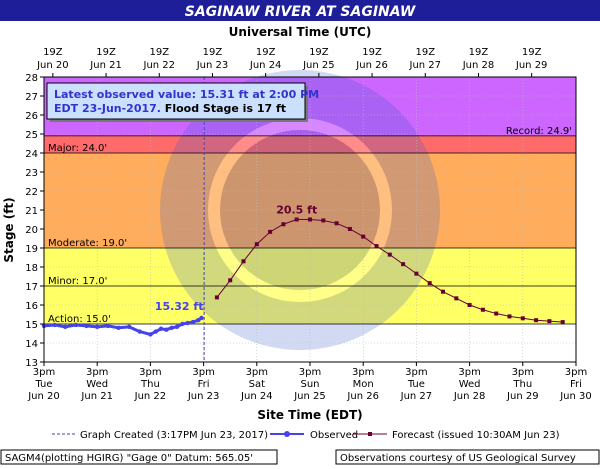 This screenshot has height=469, width=600. What do you see at coordinates (77, 148) in the screenshot?
I see `stage-line-label: Major: 24.0'` at bounding box center [77, 148].